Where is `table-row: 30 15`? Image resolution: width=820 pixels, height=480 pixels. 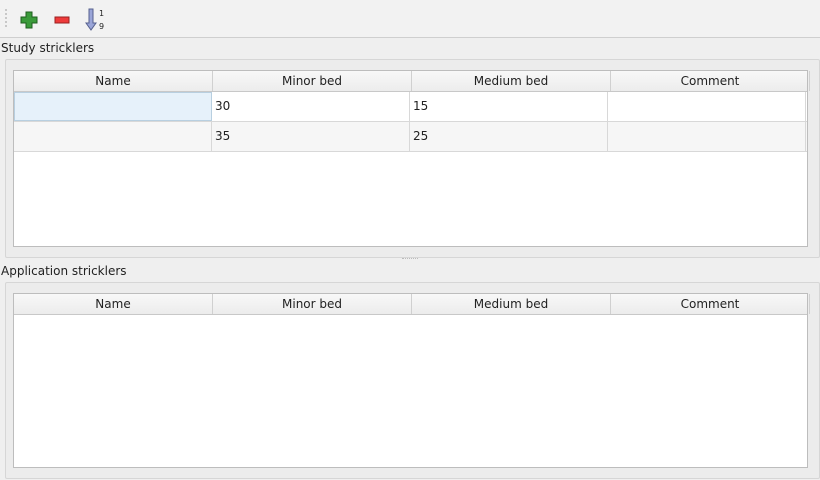 table-row: 30 15 is located at coordinates (410, 107).